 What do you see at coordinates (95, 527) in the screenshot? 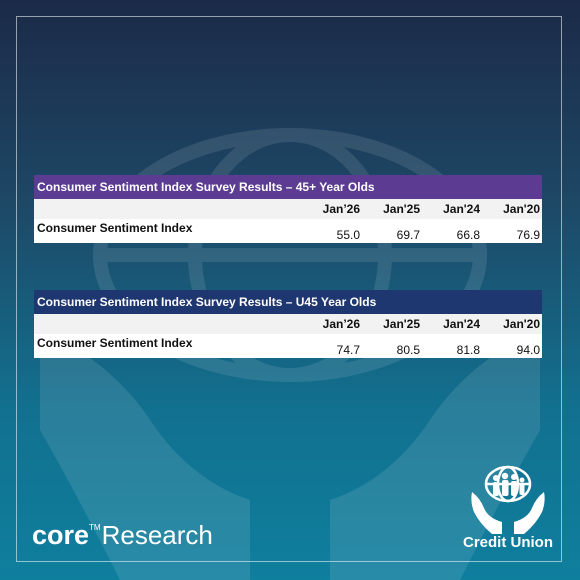
I see `logo-trademark: TM` at bounding box center [95, 527].